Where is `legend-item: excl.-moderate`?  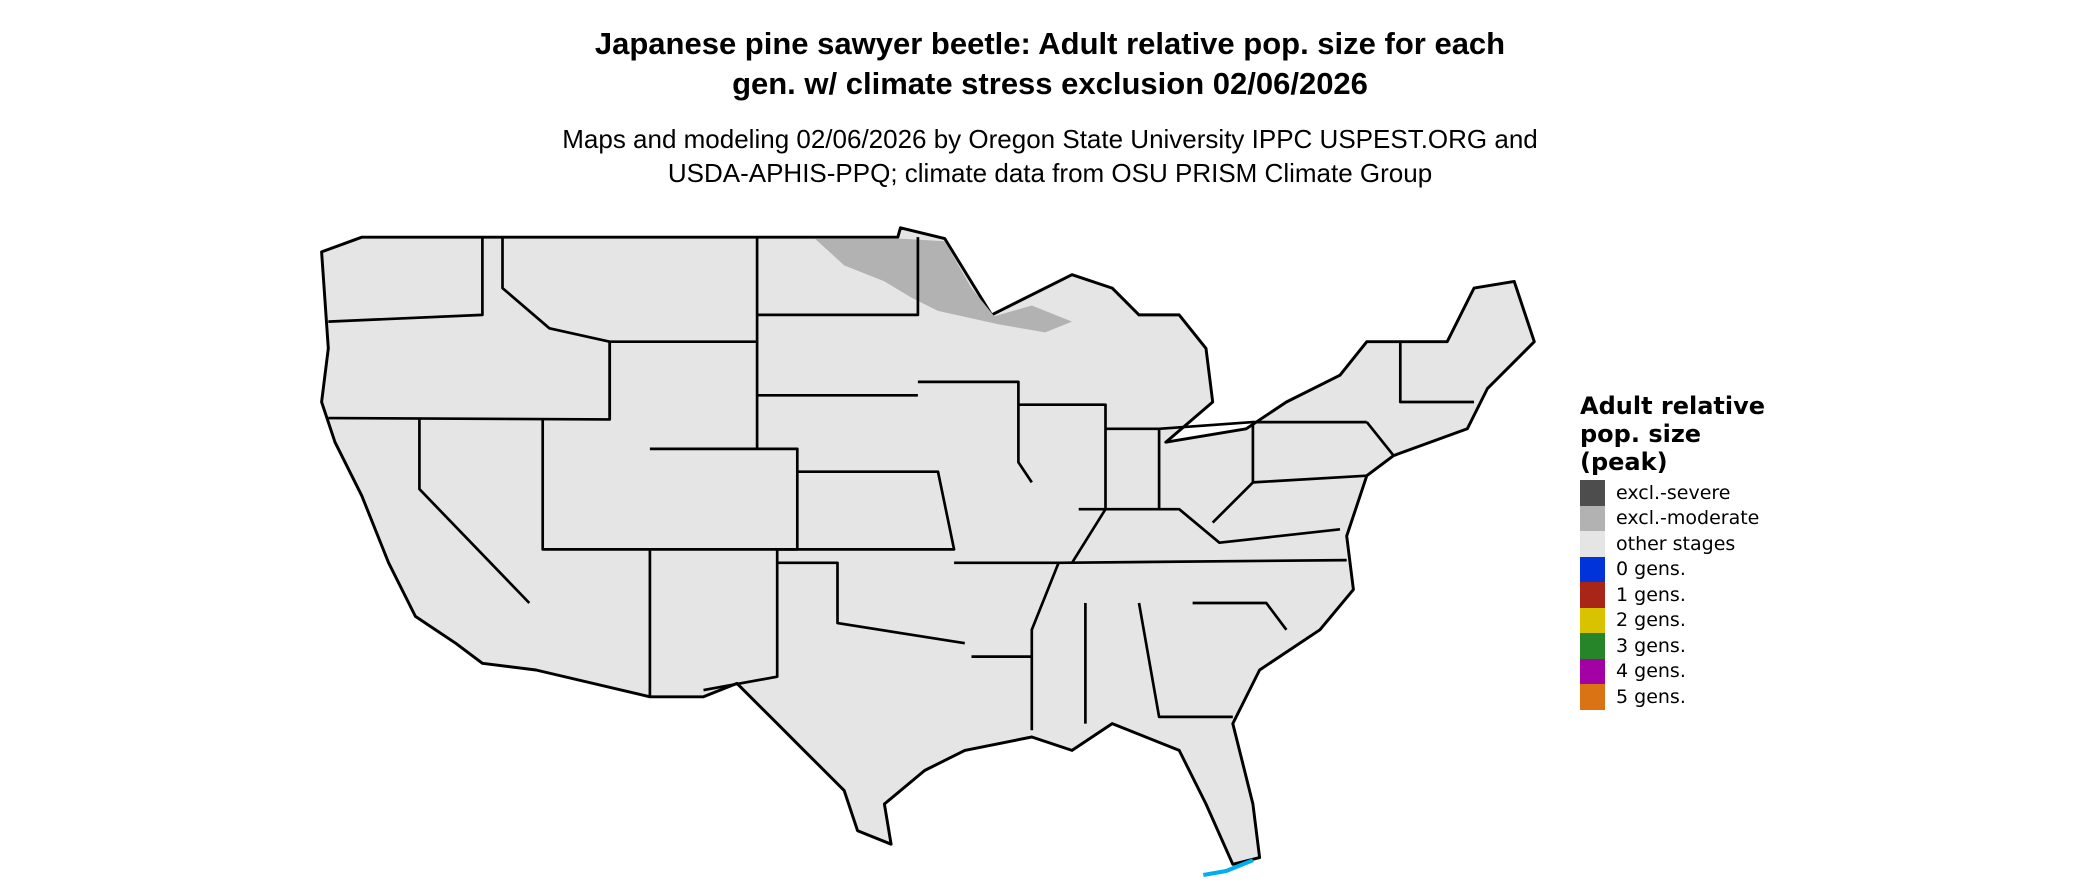
legend-item: excl.-moderate is located at coordinates (1672, 518).